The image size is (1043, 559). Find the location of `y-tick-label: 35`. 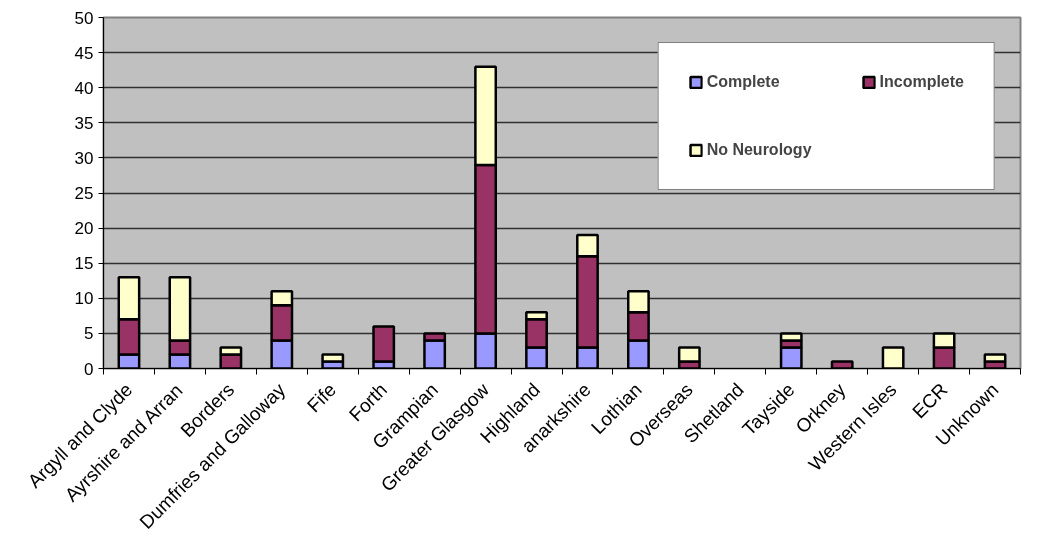

y-tick-label: 35 is located at coordinates (84, 123).